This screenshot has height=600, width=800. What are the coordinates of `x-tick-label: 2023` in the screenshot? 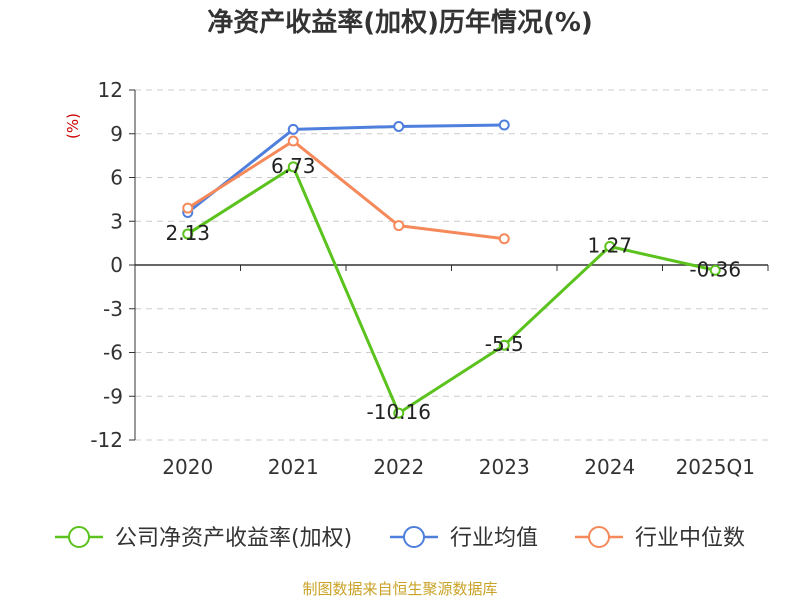 It's located at (504, 467).